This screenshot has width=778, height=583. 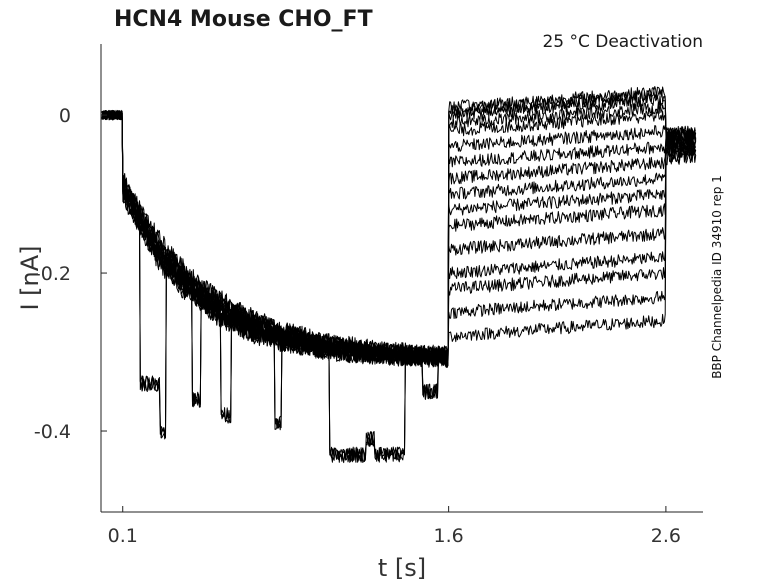 I want to click on x-tick-label: 2.6, so click(x=666, y=536).